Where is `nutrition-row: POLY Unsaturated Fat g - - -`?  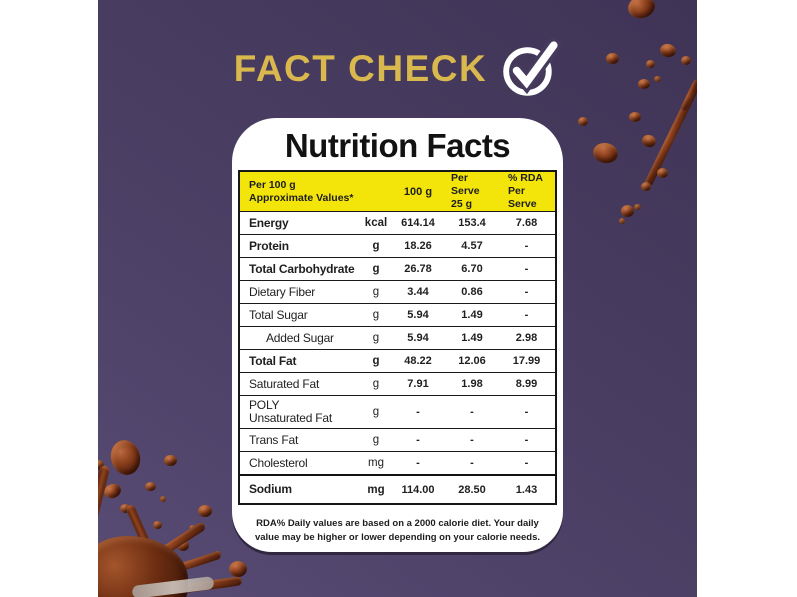 nutrition-row: POLY Unsaturated Fat g - - - is located at coordinates (397, 411).